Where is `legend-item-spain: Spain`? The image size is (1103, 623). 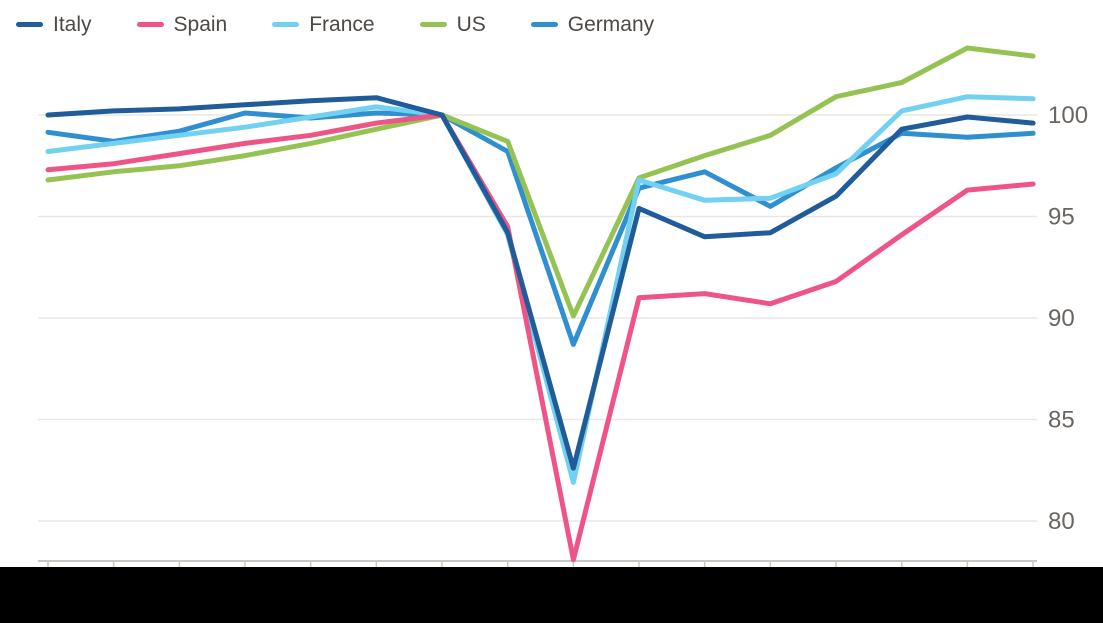
legend-item-spain: Spain is located at coordinates (182, 24).